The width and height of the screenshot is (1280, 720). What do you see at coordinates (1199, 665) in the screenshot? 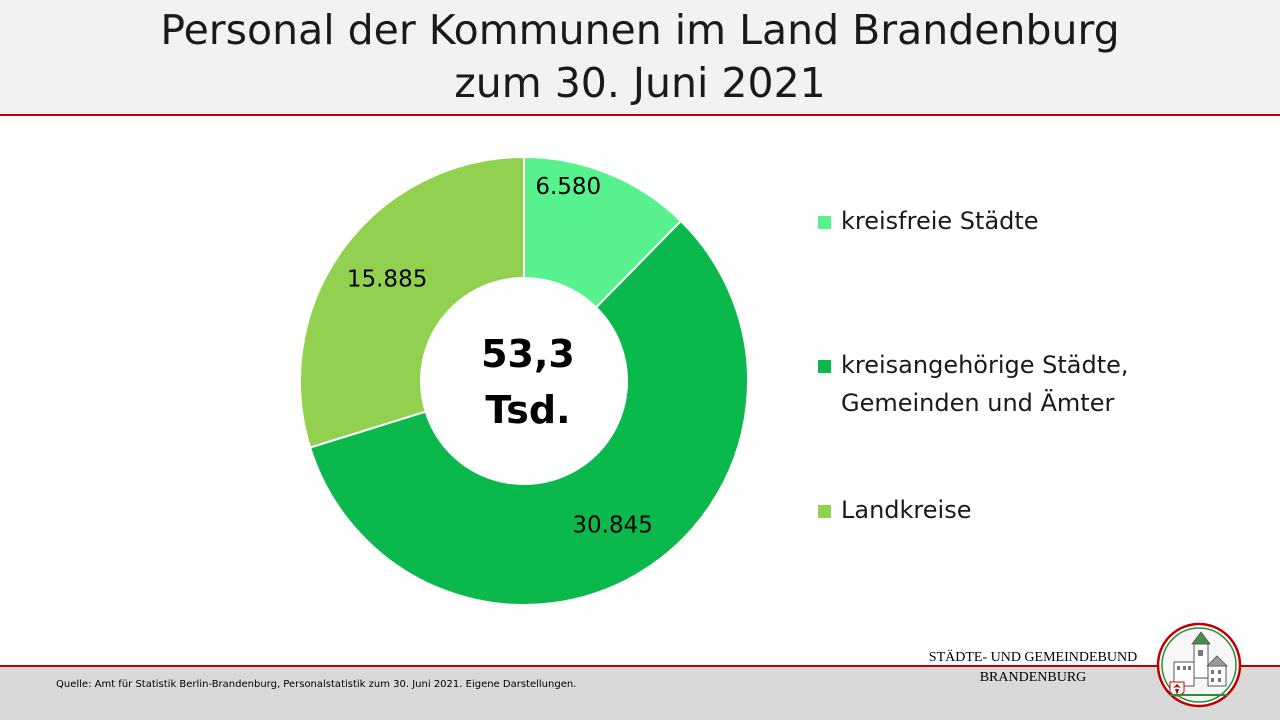
I see `organization-logo-icon` at bounding box center [1199, 665].